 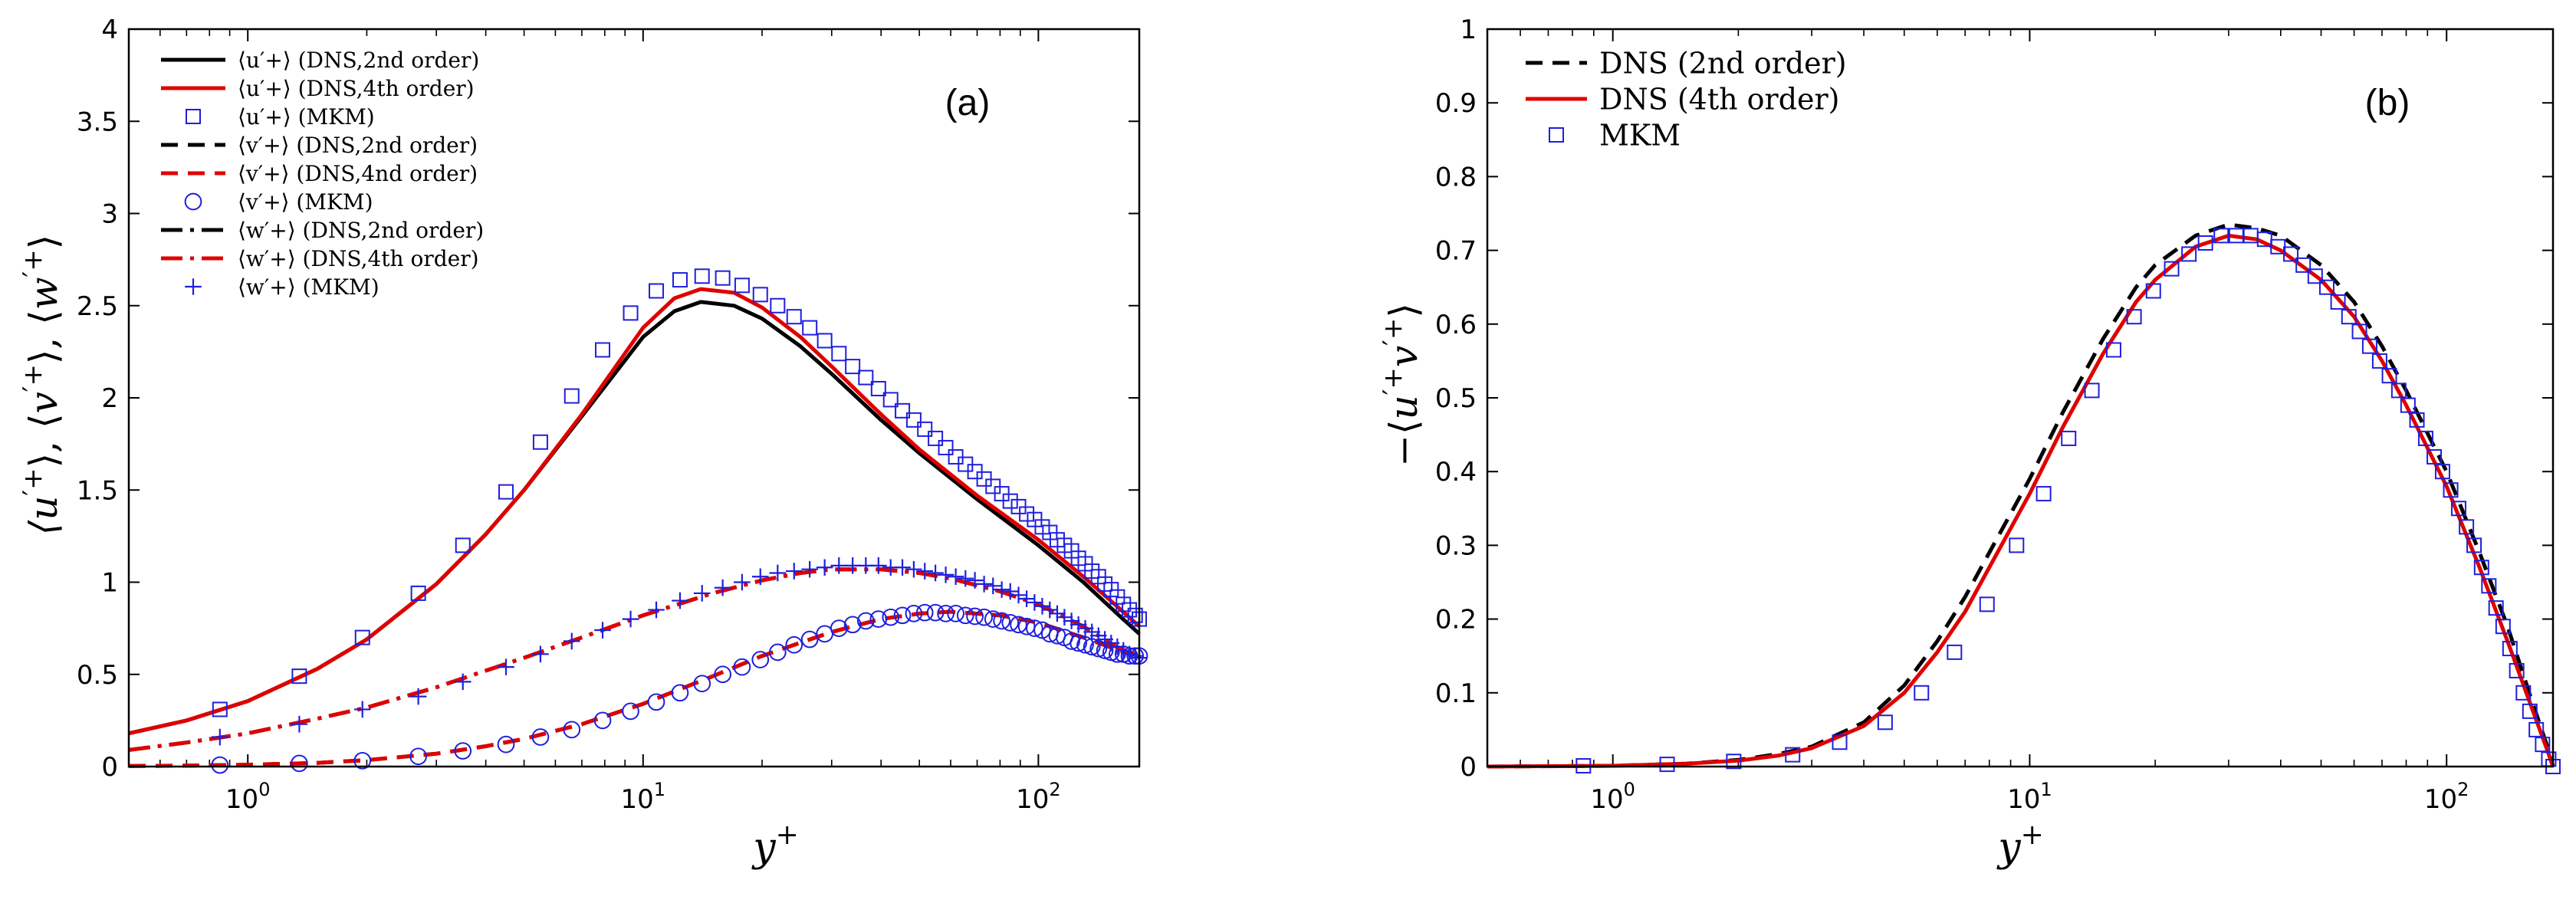 I want to click on legend-label: ⟨w′+⟩ (MKM), so click(x=309, y=287).